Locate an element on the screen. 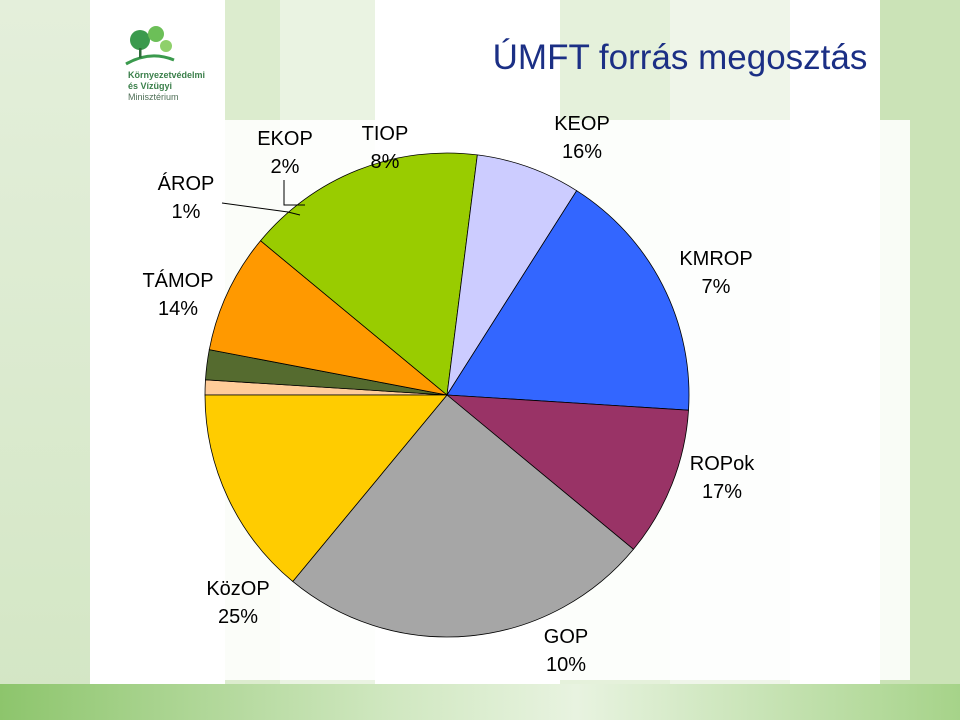  slice-name: TIOP is located at coordinates (385, 134).